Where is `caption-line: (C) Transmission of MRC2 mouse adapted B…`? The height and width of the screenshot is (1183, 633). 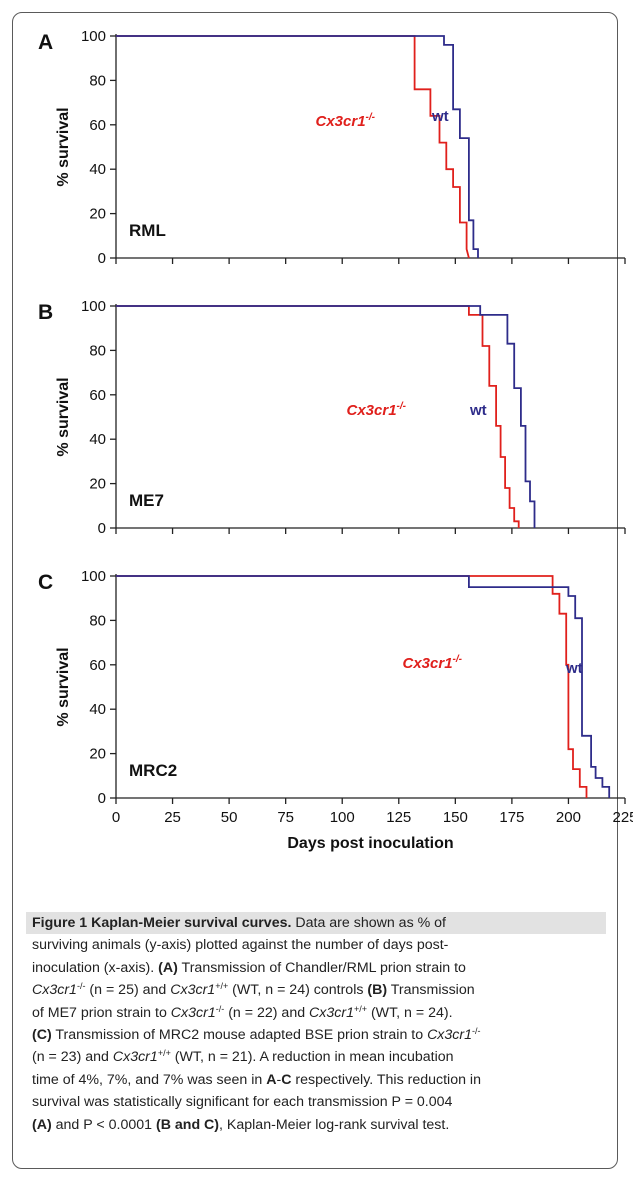
caption-line: (C) Transmission of MRC2 mouse adapted B… is located at coordinates (316, 1035).